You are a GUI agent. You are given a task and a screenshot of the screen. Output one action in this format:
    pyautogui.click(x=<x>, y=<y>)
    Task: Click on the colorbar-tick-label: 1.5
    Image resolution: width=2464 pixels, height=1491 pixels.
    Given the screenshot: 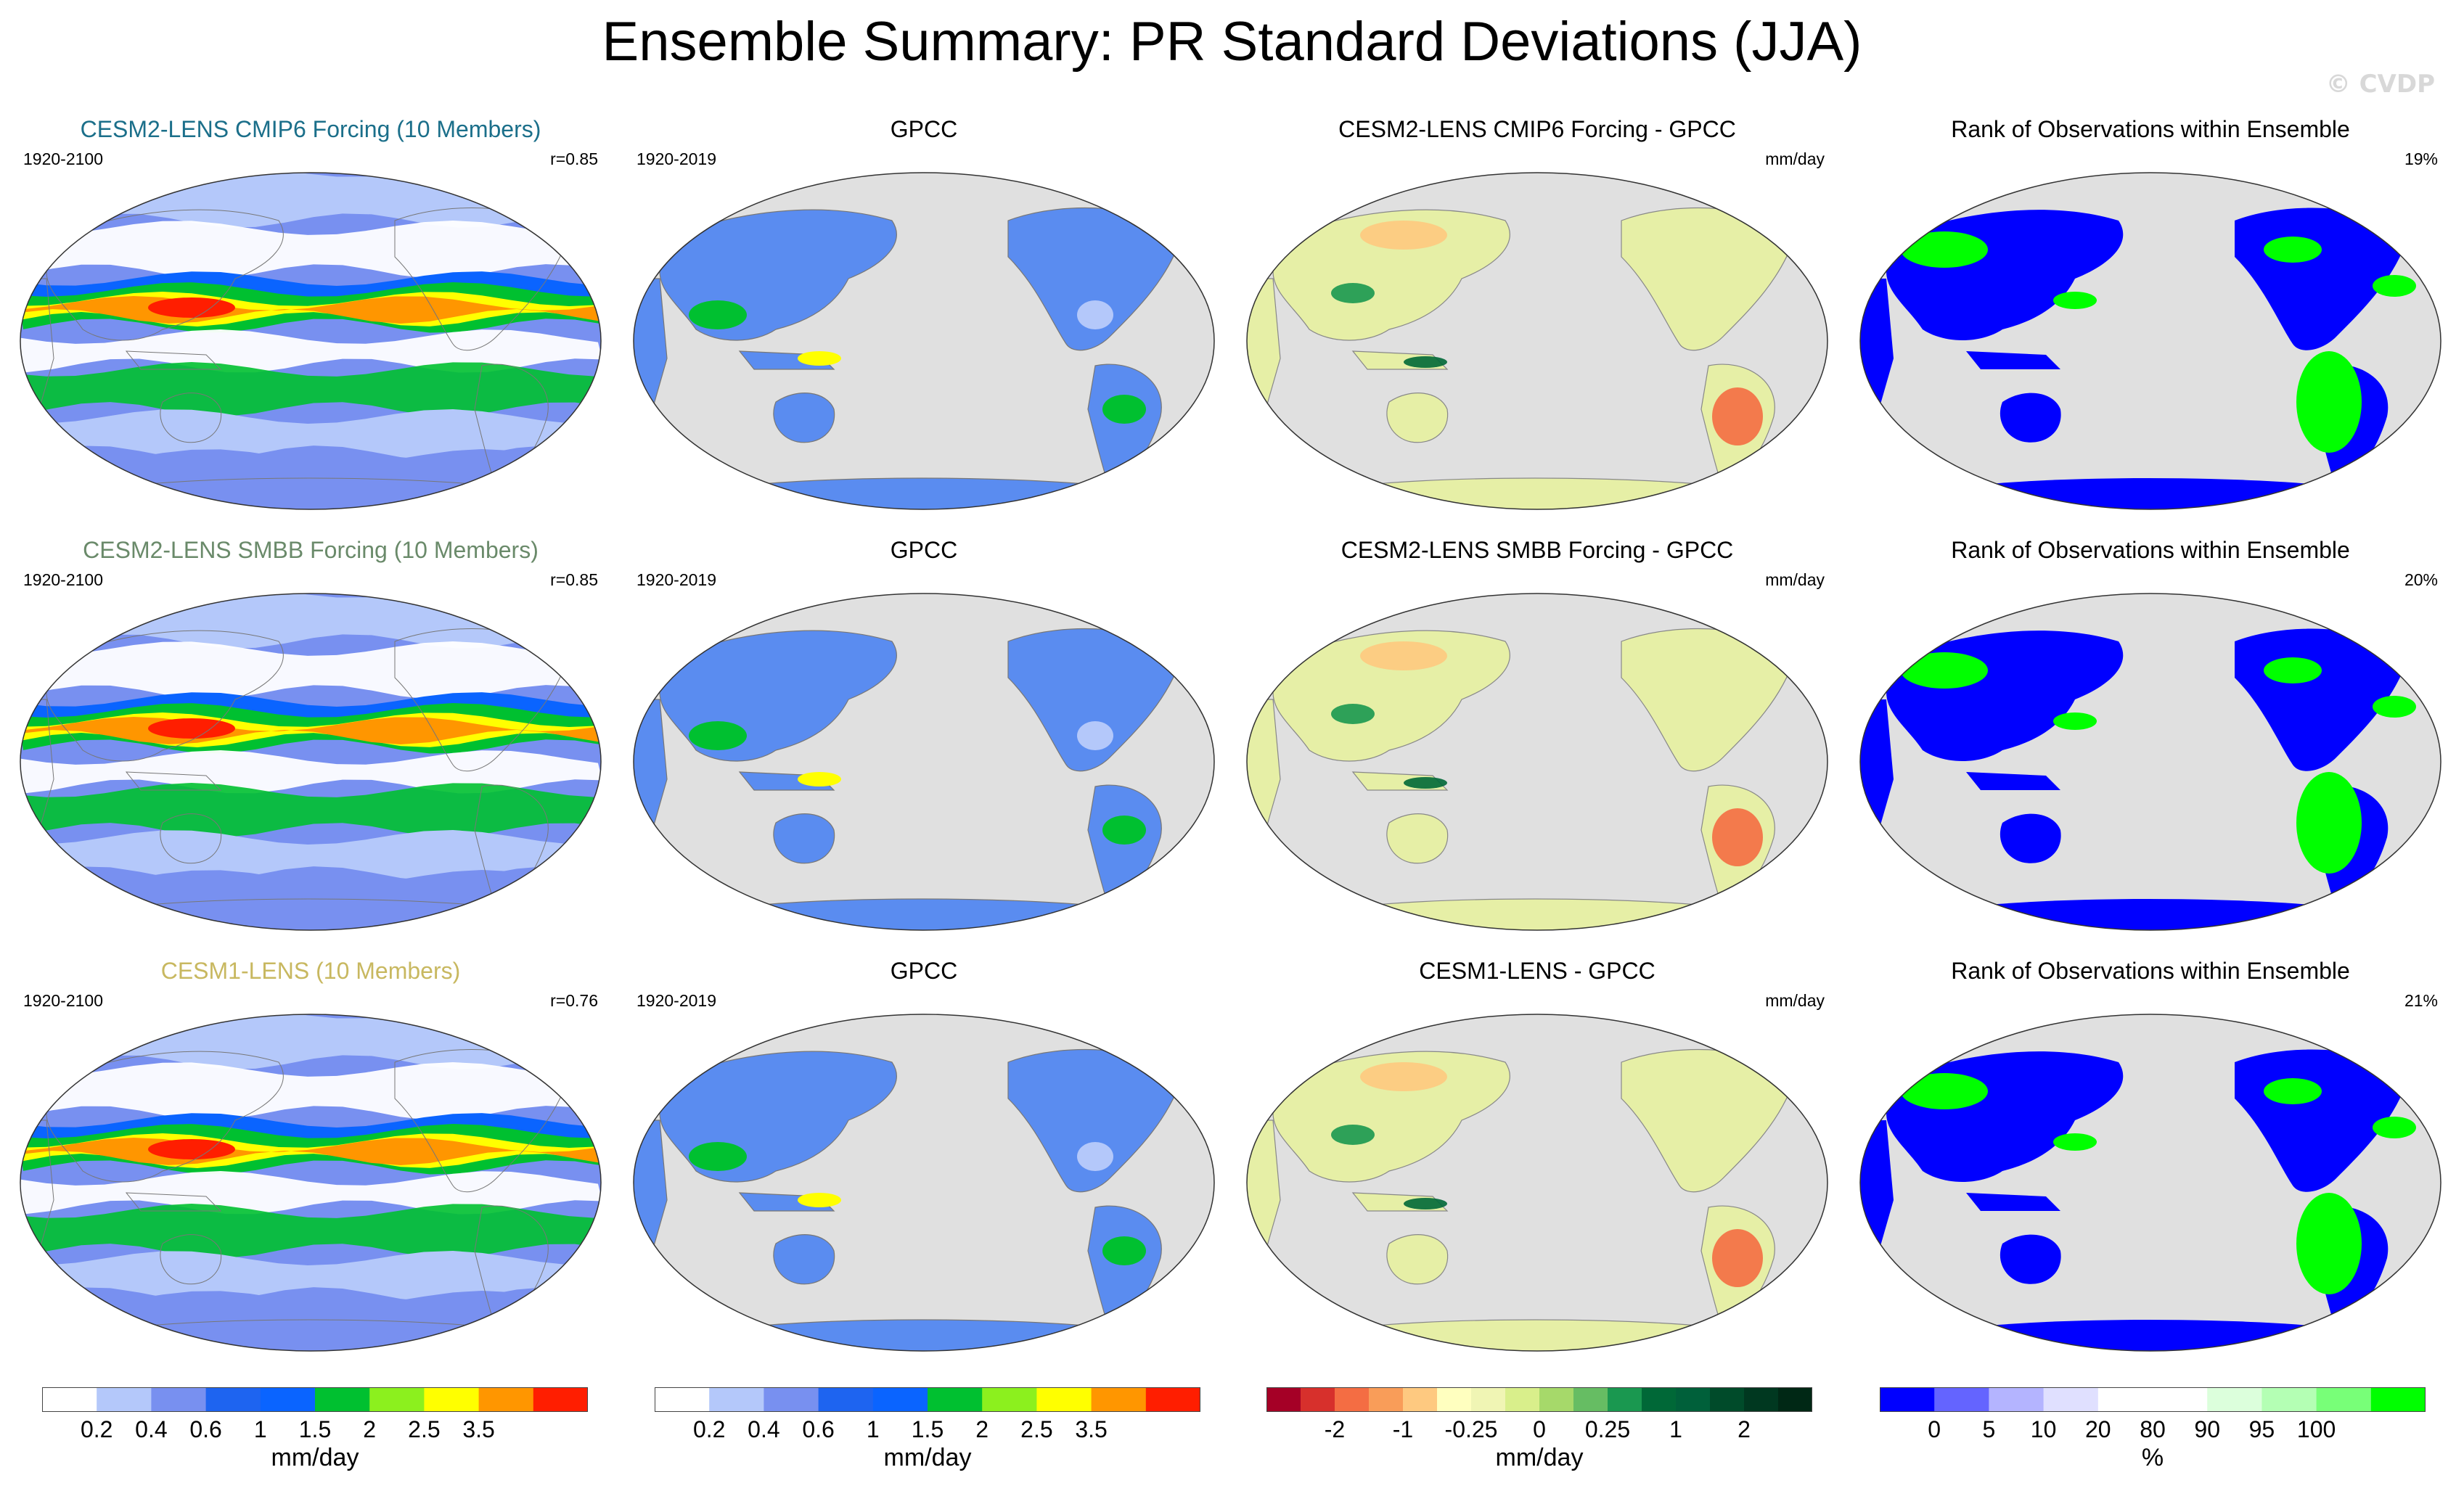 What is the action you would take?
    pyautogui.click(x=927, y=1429)
    